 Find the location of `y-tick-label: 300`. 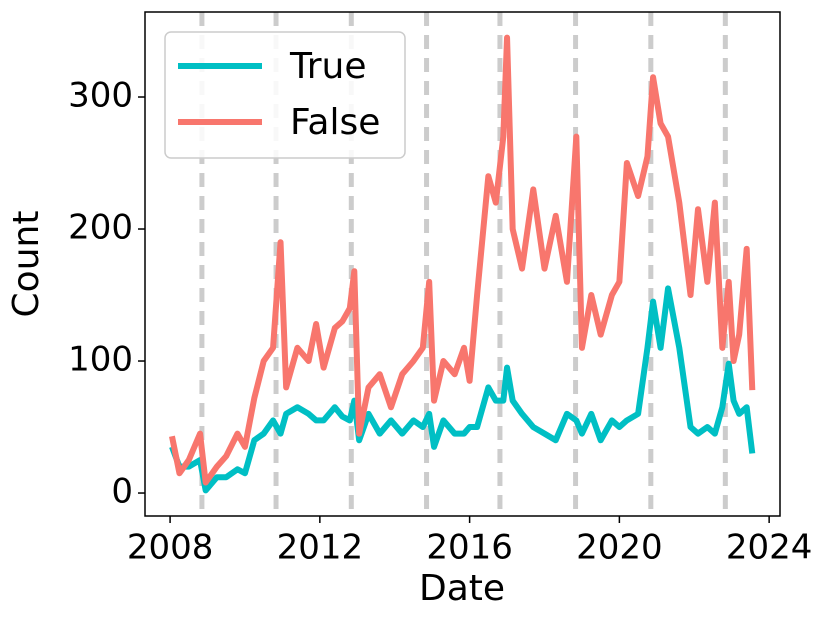

y-tick-label: 300 is located at coordinates (100, 96).